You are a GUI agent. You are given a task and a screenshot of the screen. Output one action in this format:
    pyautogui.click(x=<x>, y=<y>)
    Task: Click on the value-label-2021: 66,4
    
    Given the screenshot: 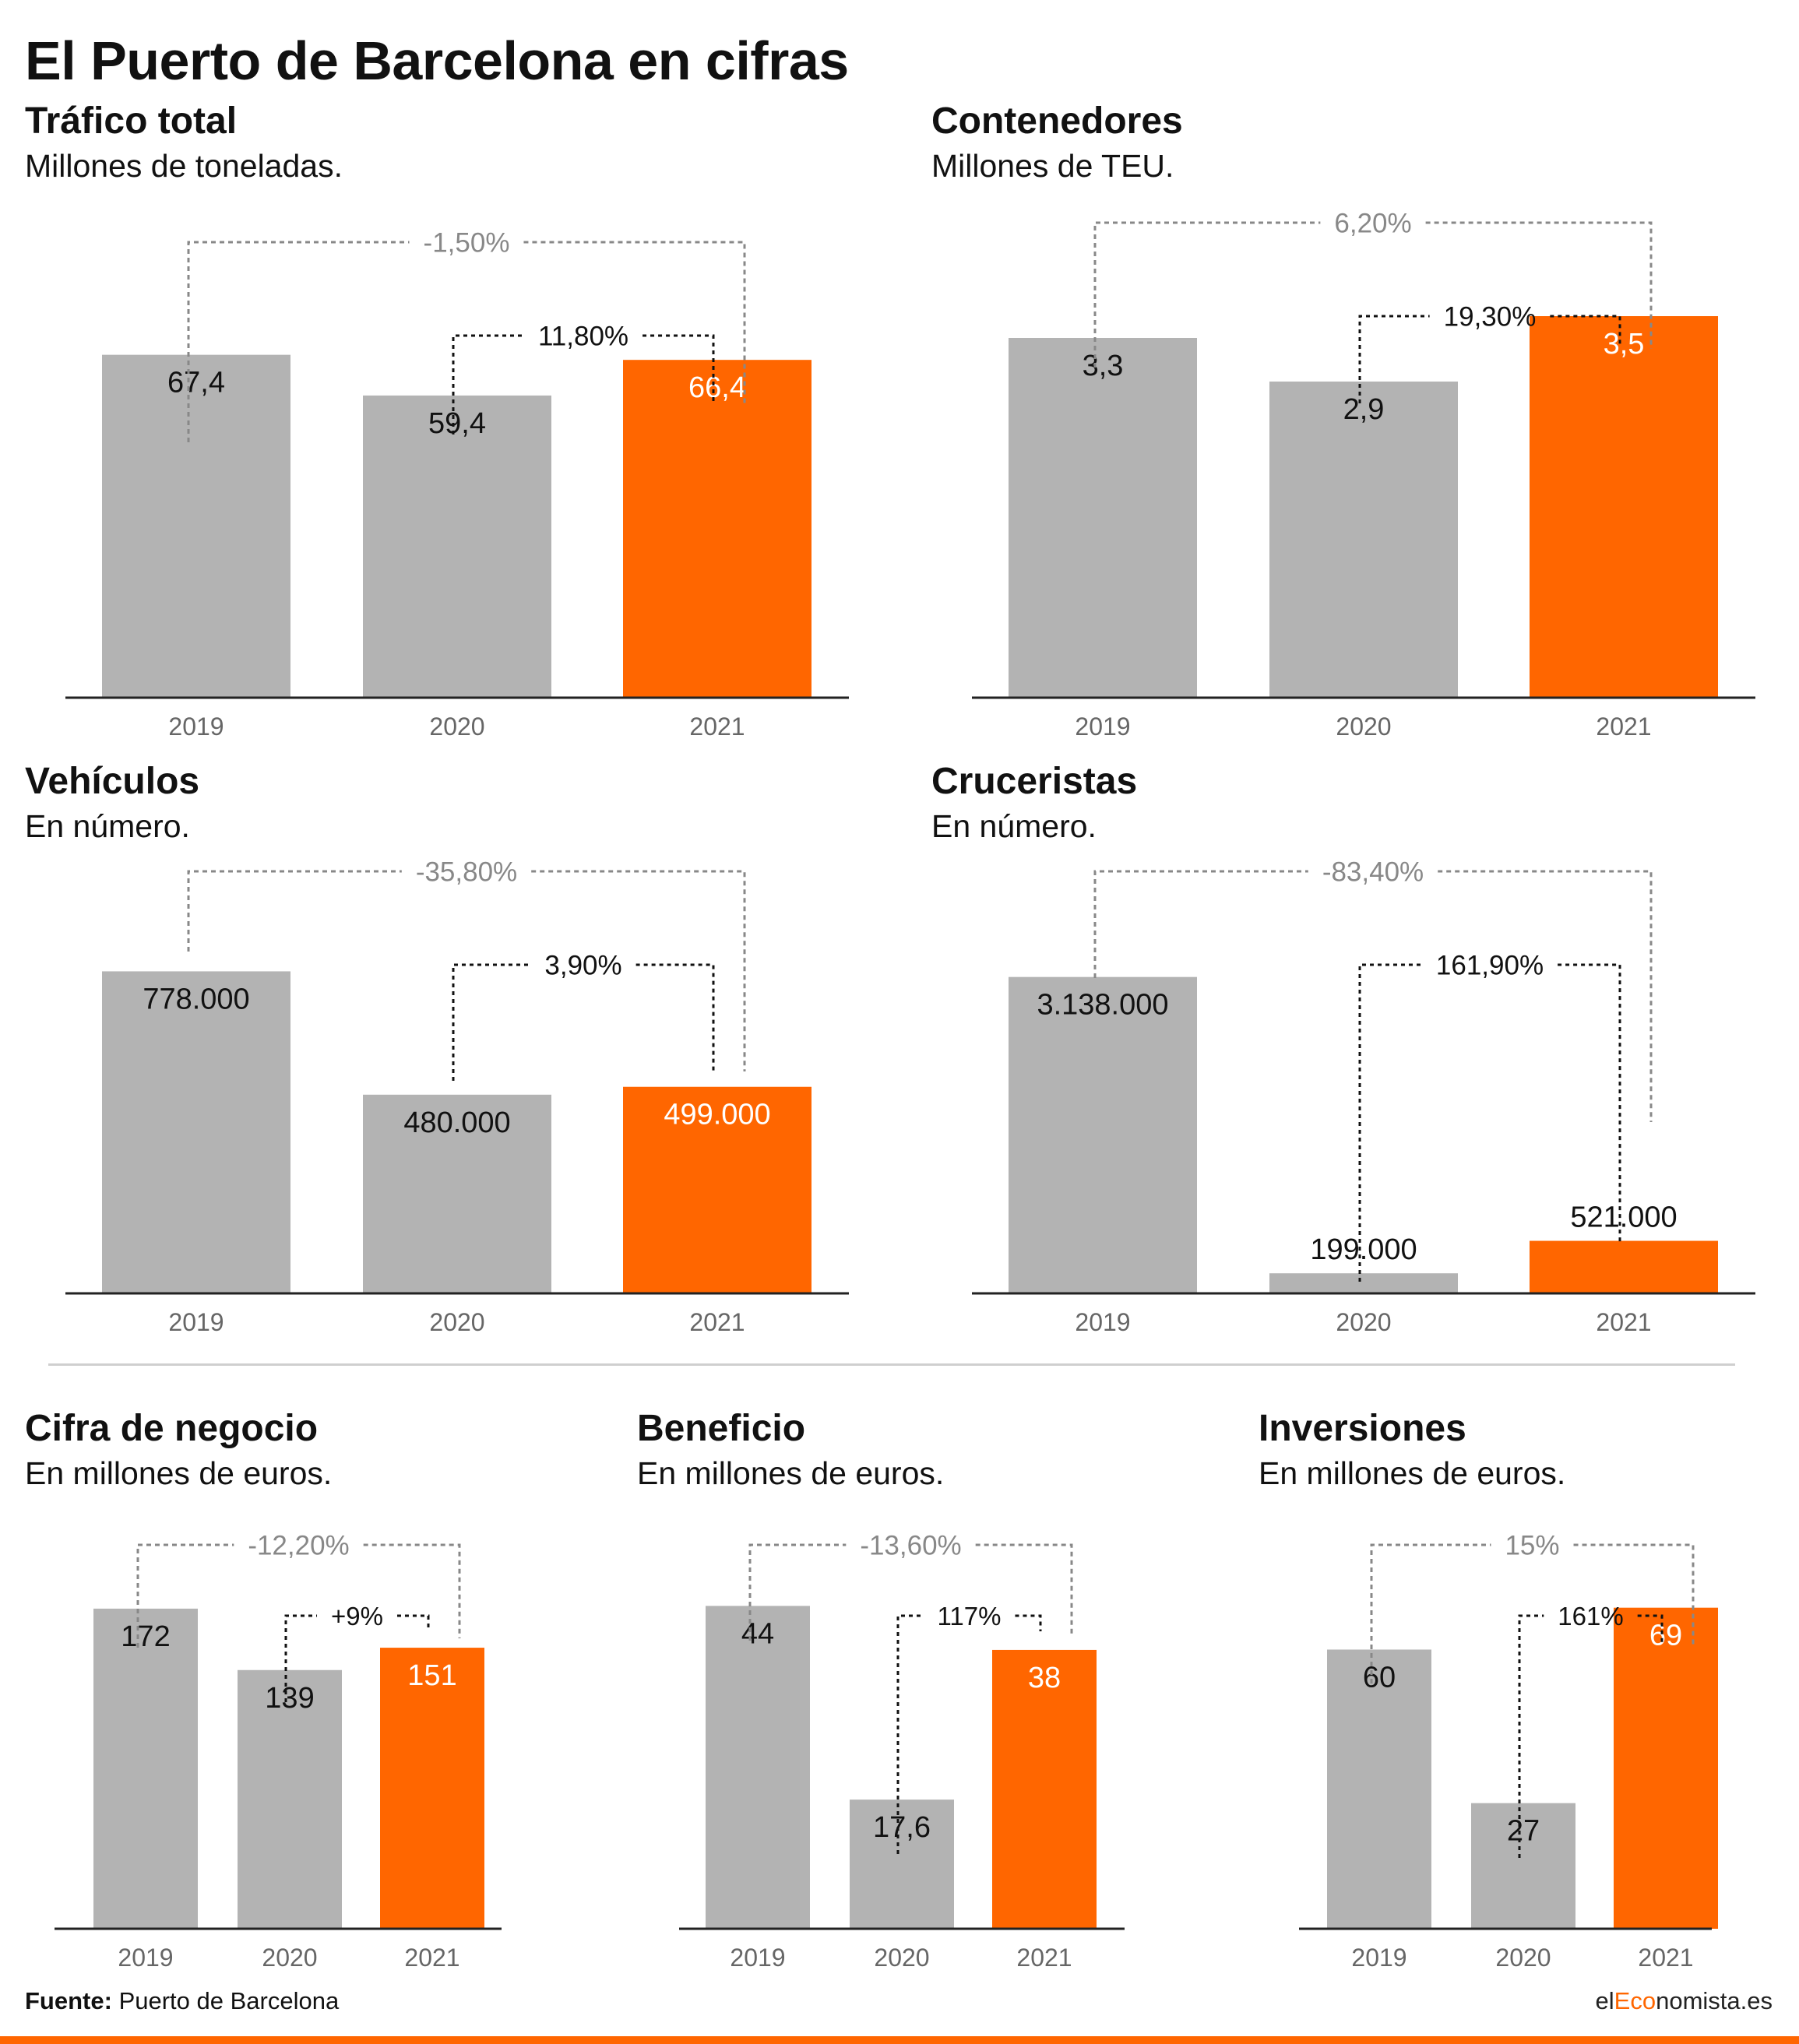 What is the action you would take?
    pyautogui.click(x=717, y=387)
    